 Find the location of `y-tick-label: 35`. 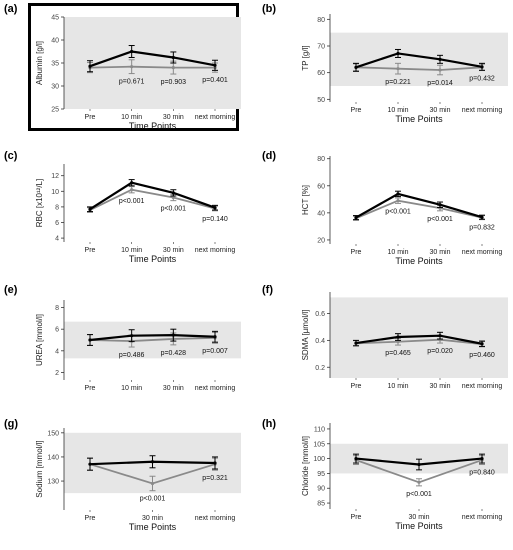

y-tick-label: 35 is located at coordinates (55, 64).